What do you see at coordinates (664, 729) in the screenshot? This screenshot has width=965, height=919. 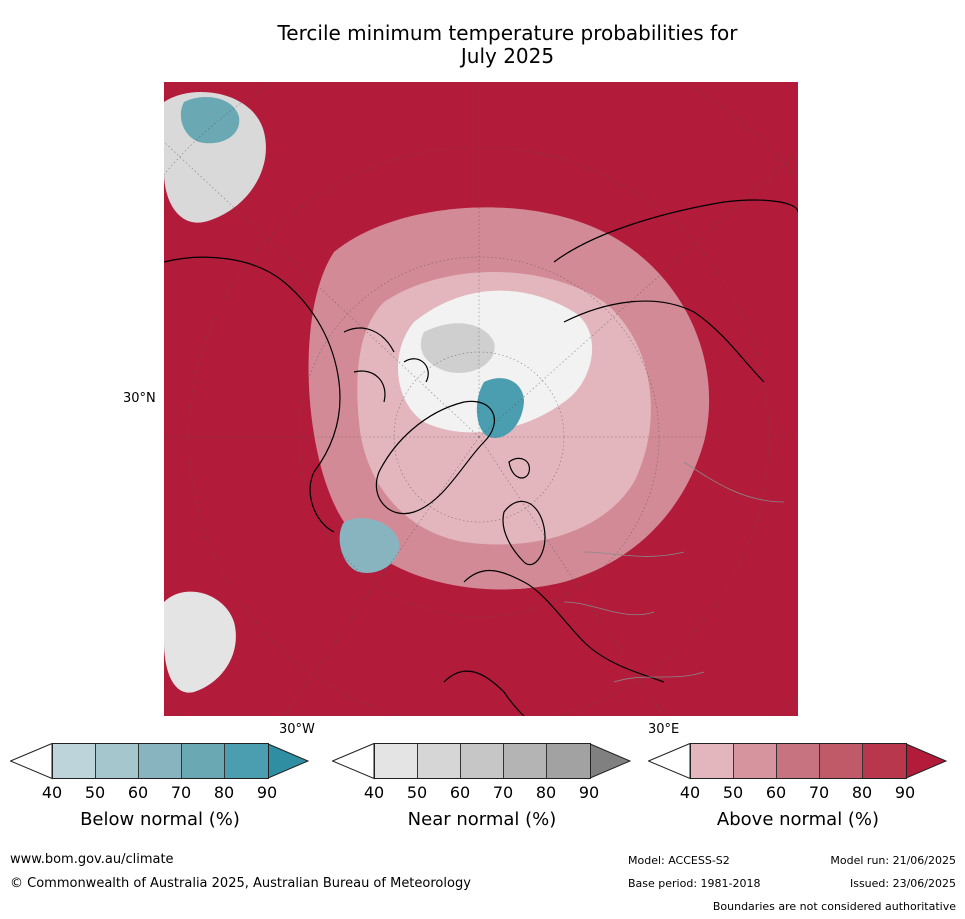 I see `lon-label-30e: 30°E` at bounding box center [664, 729].